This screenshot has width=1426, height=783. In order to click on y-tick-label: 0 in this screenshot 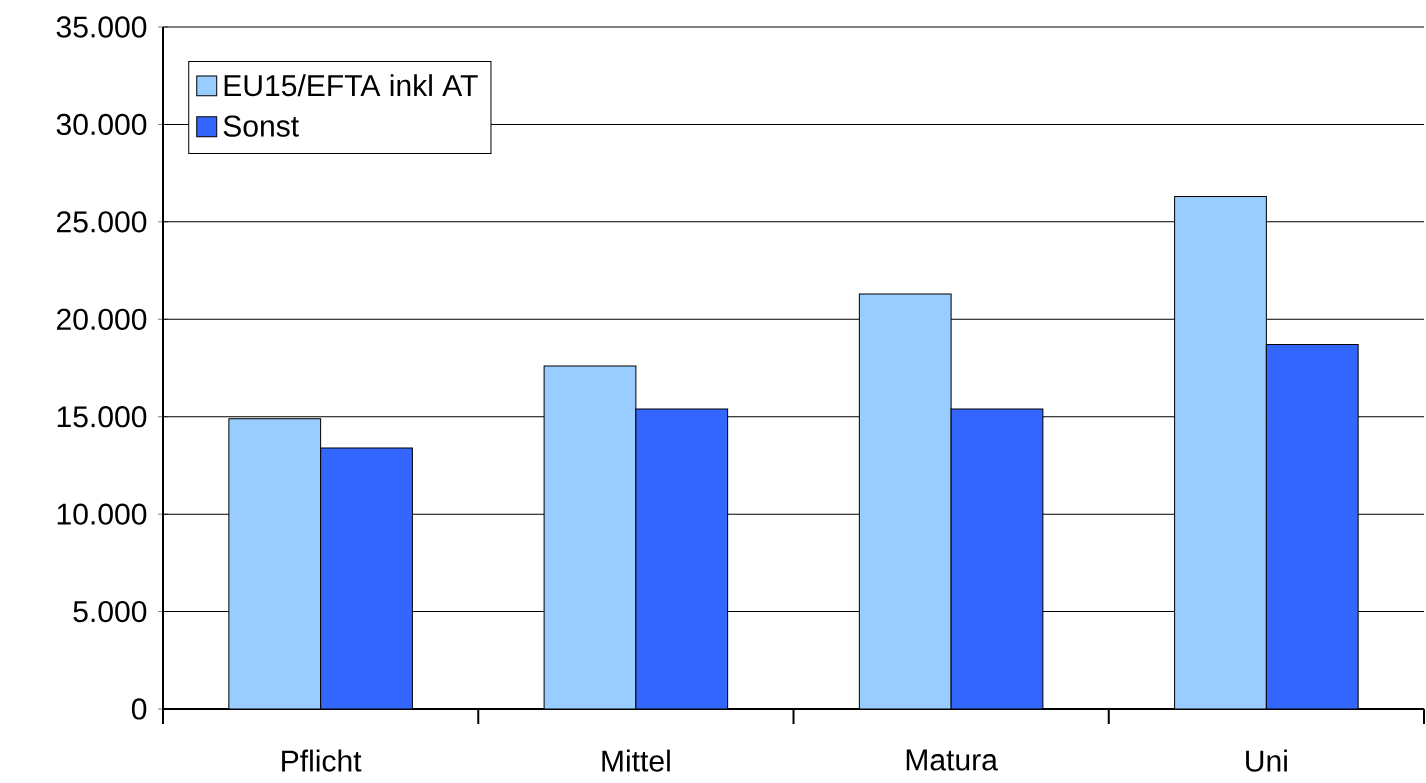, I will do `click(139, 709)`.